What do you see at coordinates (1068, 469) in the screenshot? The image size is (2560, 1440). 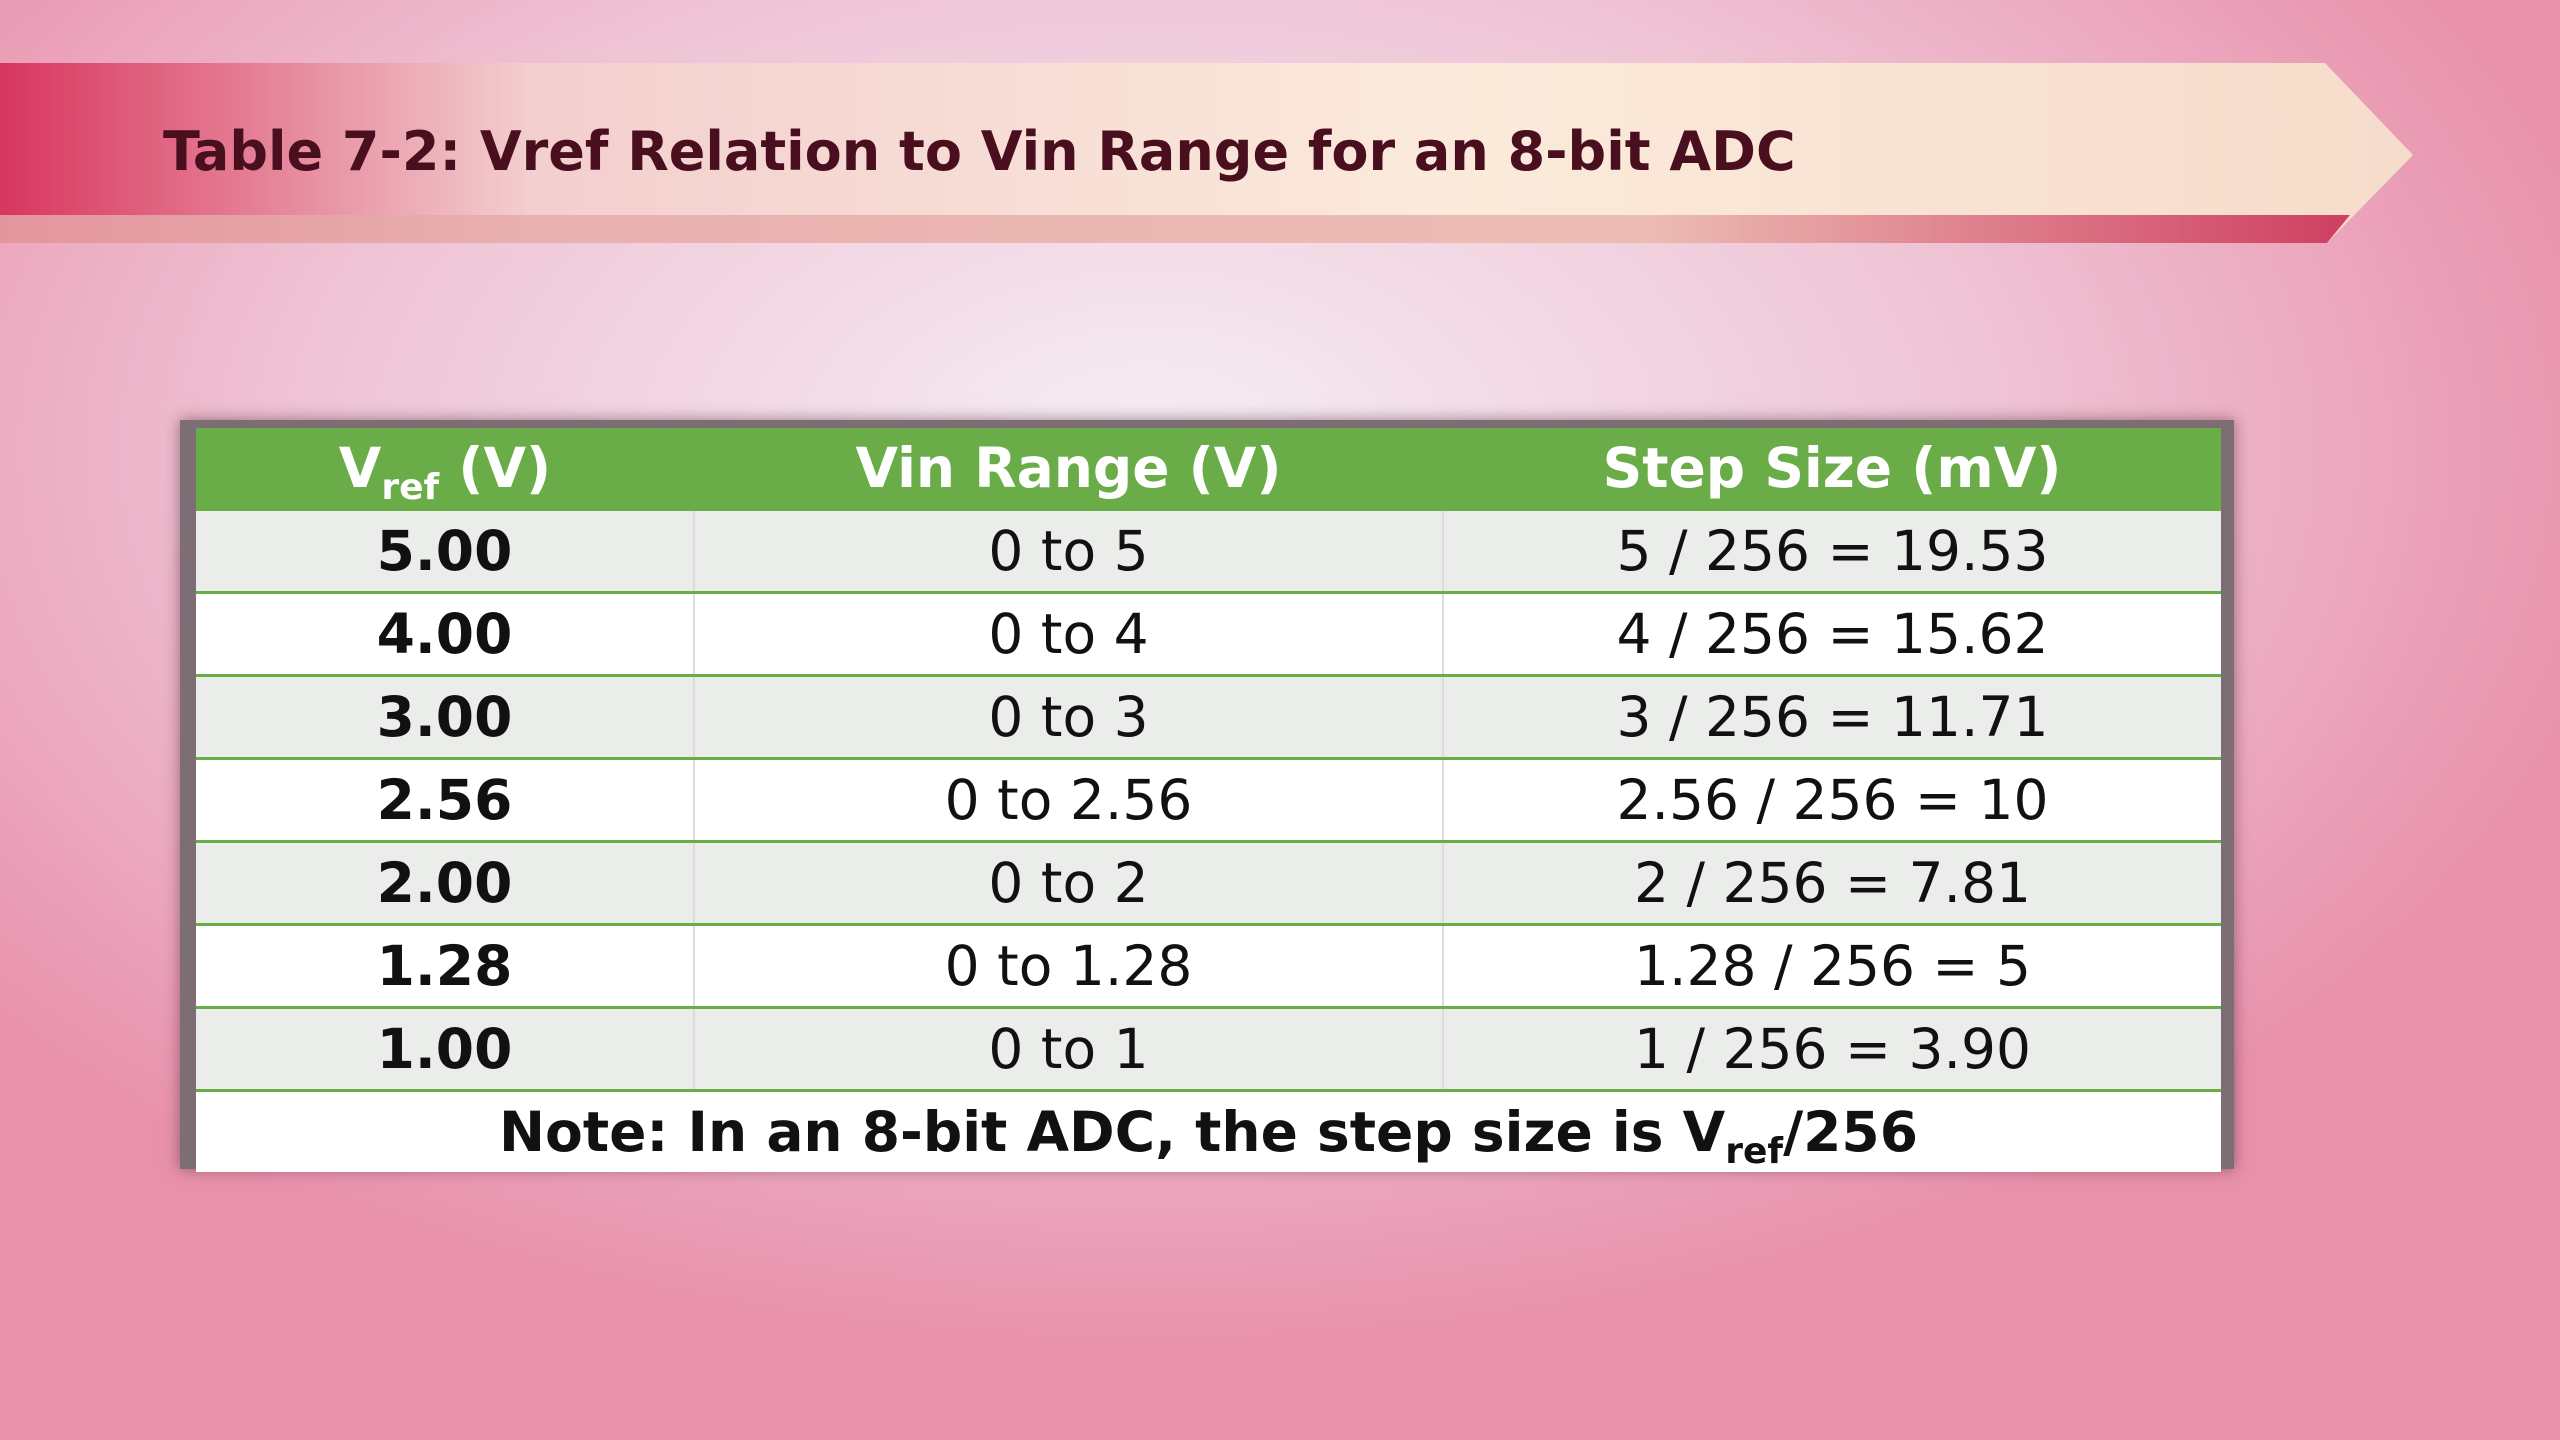 I see `column-header: Vin Range (V)` at bounding box center [1068, 469].